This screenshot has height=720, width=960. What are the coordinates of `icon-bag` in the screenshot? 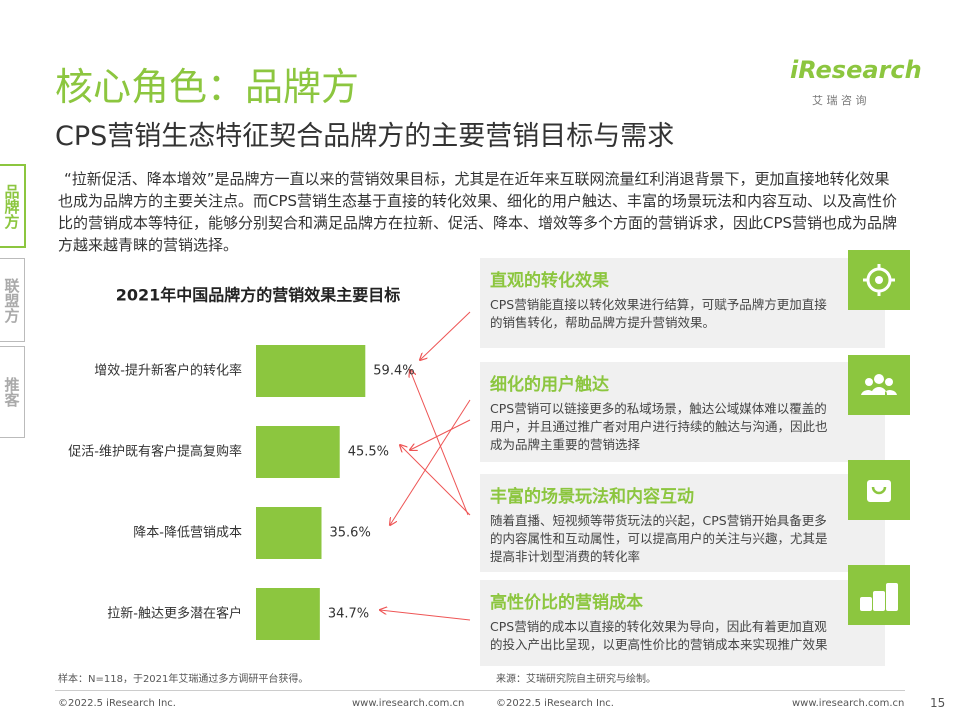 It's located at (879, 490).